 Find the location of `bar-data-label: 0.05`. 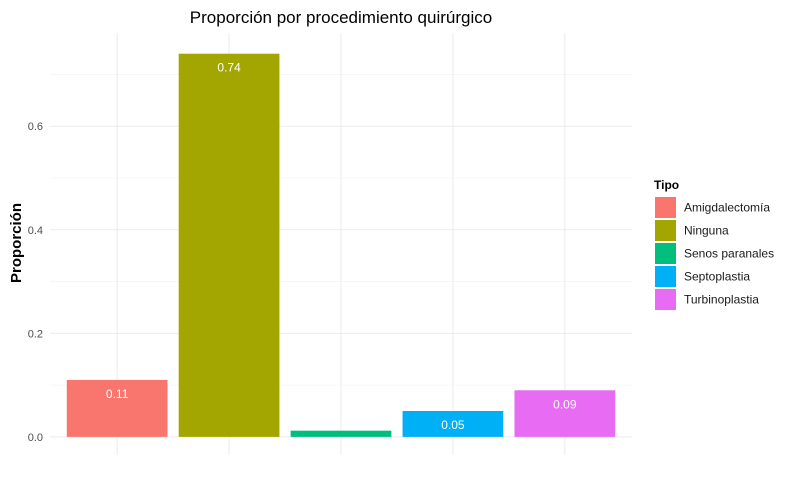

bar-data-label: 0.05 is located at coordinates (453, 425).